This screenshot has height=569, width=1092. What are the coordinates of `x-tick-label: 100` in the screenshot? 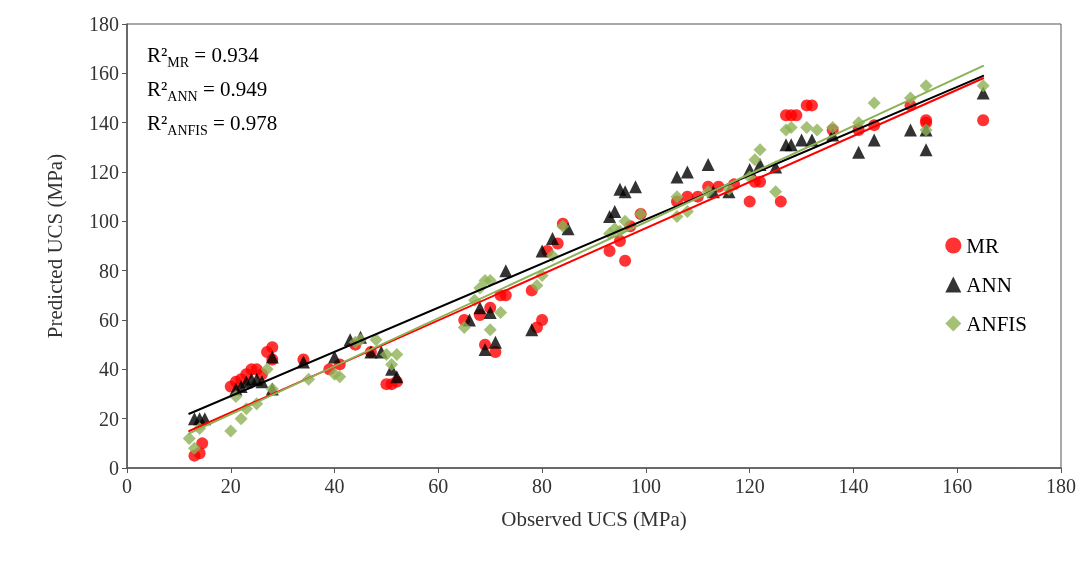 It's located at (645, 486).